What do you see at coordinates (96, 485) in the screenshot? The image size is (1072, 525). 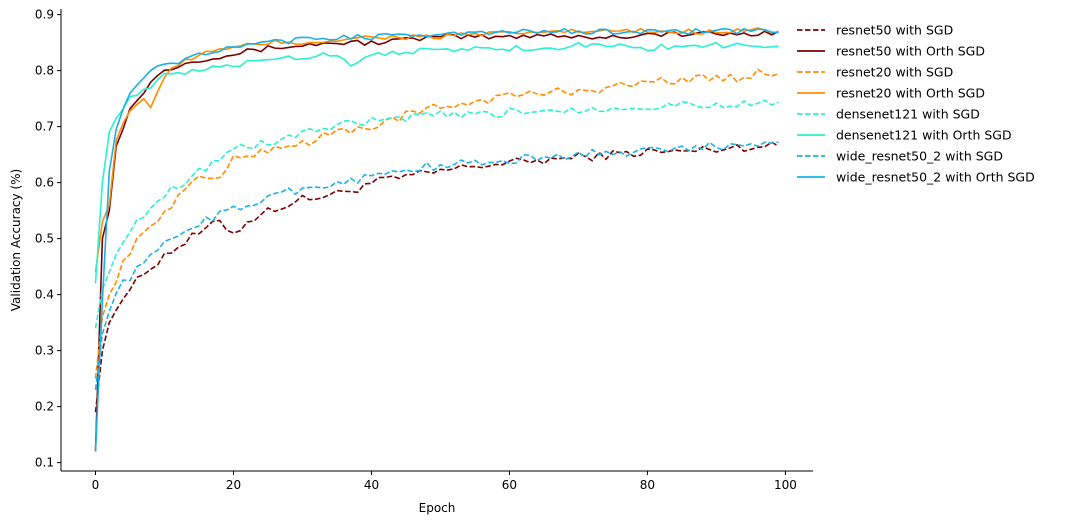 I see `x-tick-label: 0` at bounding box center [96, 485].